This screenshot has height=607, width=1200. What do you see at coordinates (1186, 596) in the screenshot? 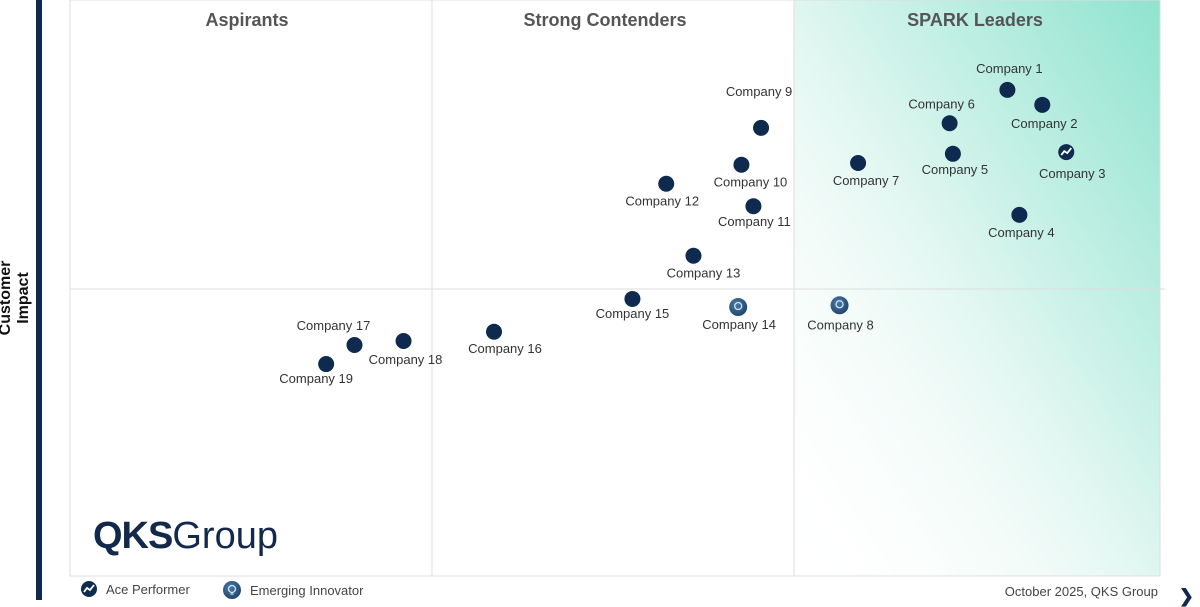
I see `arrow-icon: ❯` at bounding box center [1186, 596].